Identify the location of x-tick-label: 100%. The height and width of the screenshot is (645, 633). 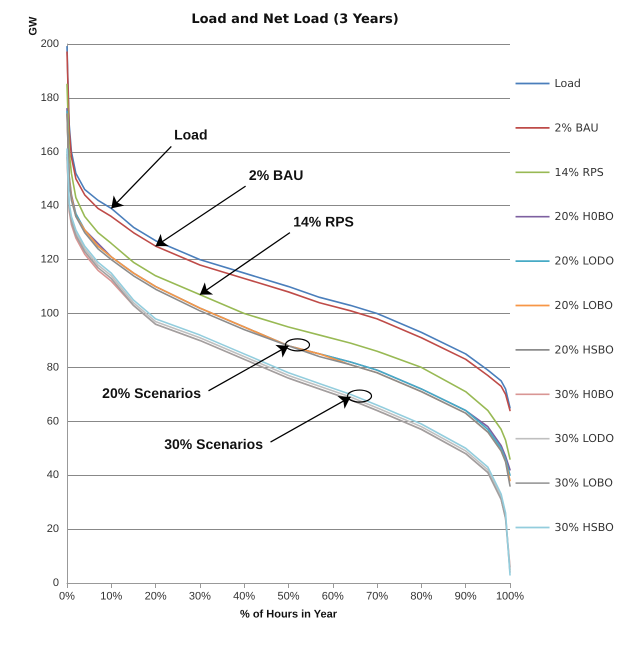
(510, 596).